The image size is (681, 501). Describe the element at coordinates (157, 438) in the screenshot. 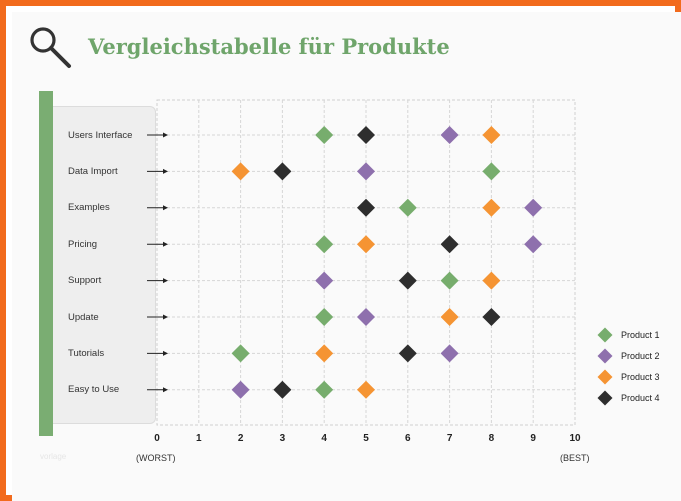

I see `x-tick-label: 0` at that location.